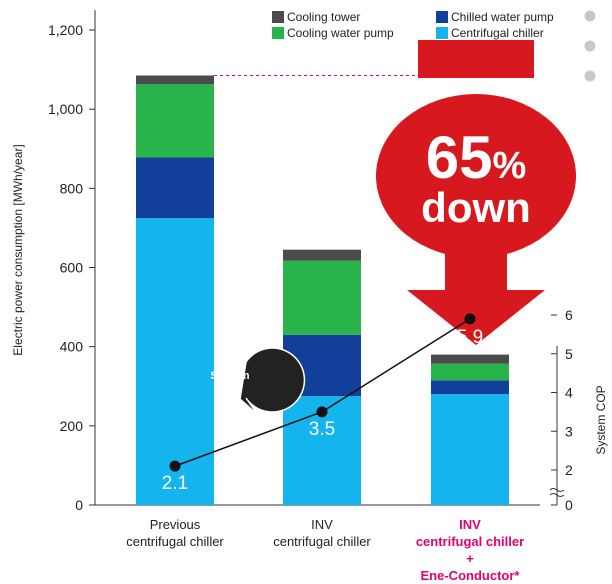 The image size is (612, 584). I want to click on bubble-label-line2: COP, so click(230, 390).